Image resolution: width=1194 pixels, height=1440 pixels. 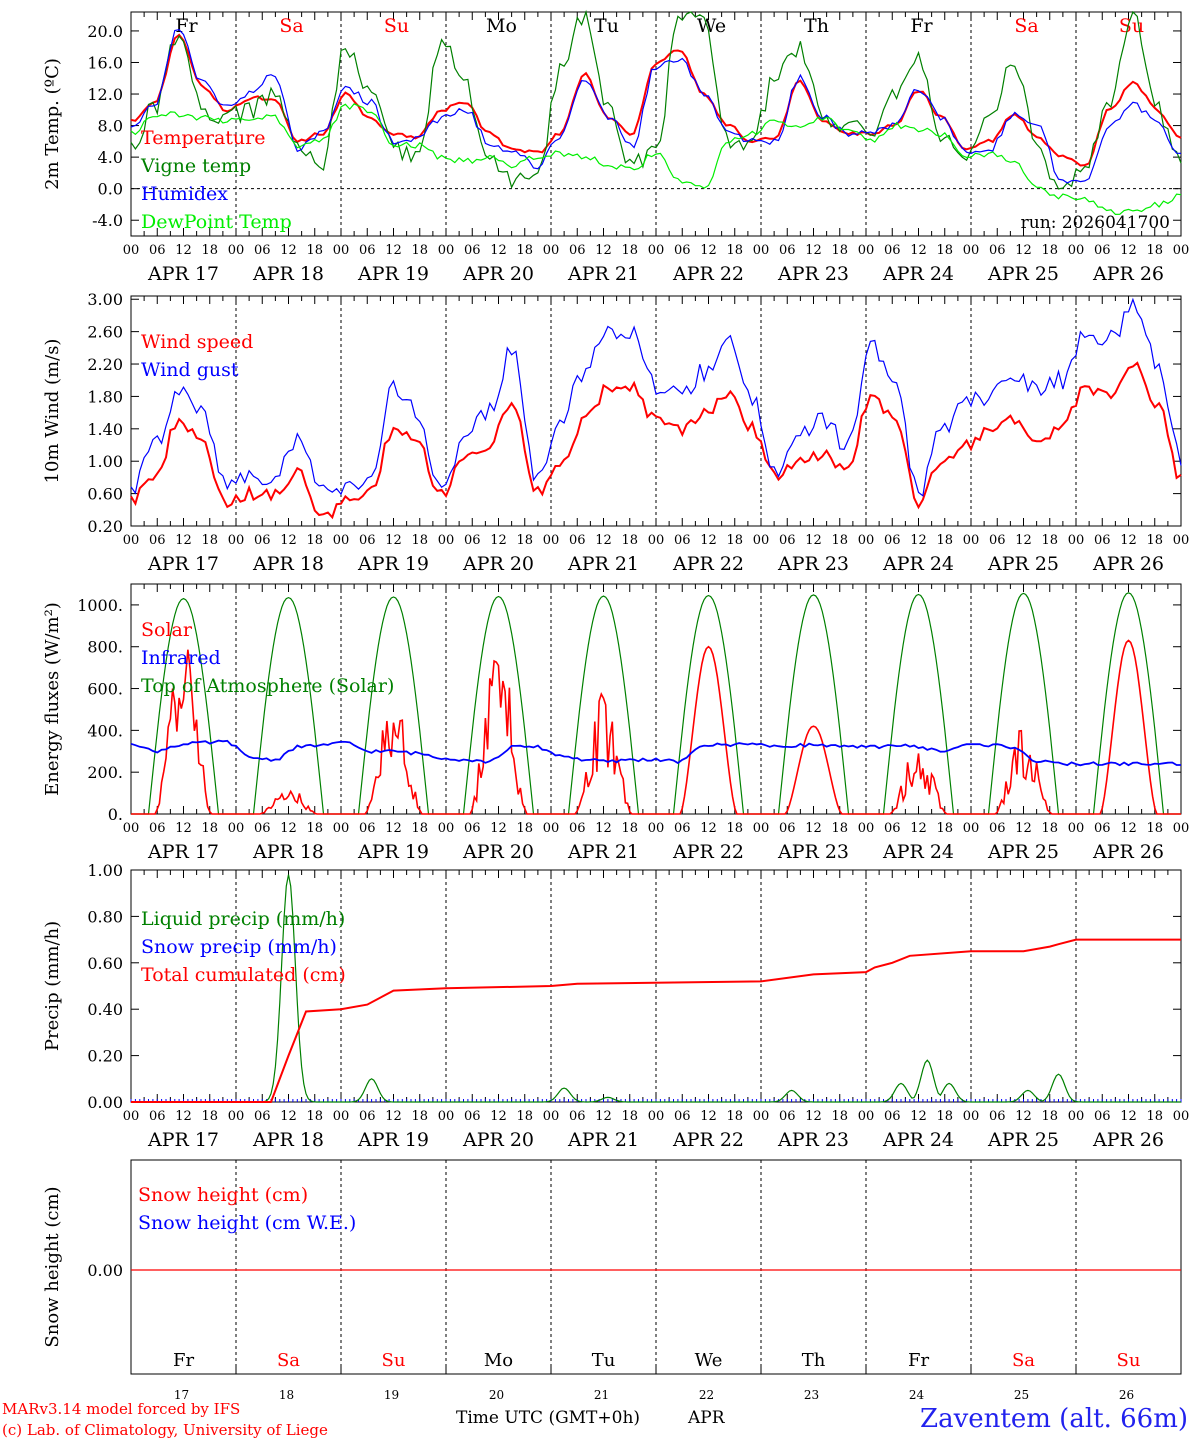 I want to click on weekday-label: Su, so click(x=394, y=1360).